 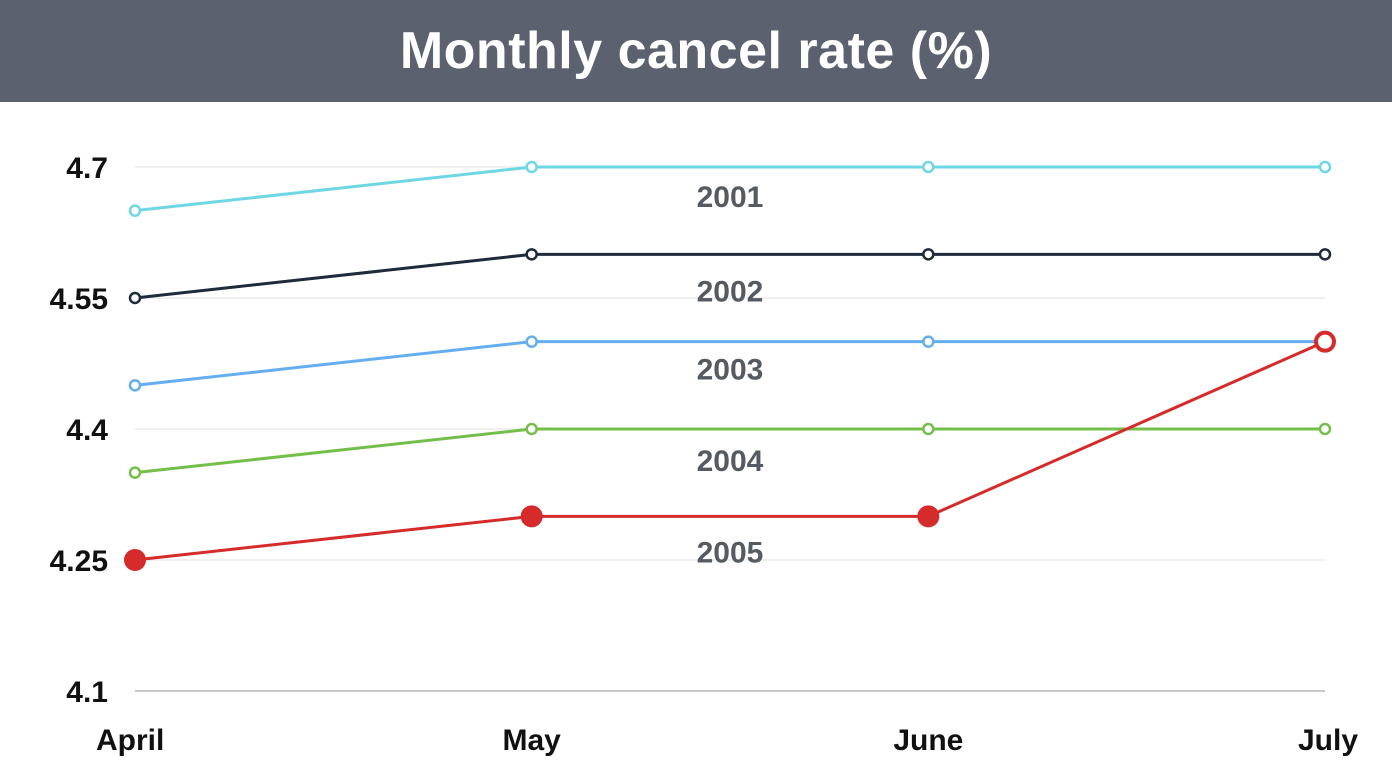 I want to click on y-tick-label: 4.55, so click(x=79, y=299).